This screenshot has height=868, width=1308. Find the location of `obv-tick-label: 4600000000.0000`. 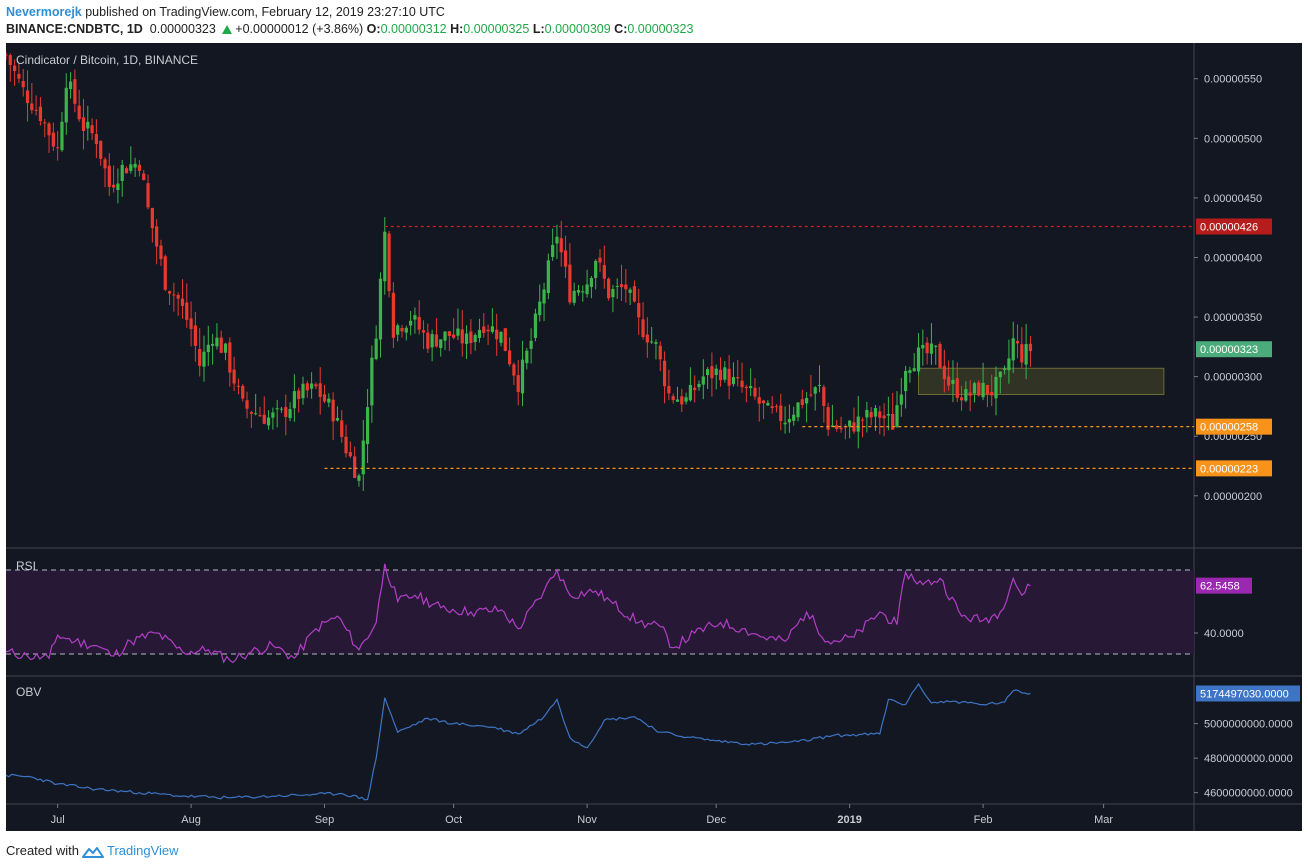

obv-tick-label: 4600000000.0000 is located at coordinates (1248, 794).